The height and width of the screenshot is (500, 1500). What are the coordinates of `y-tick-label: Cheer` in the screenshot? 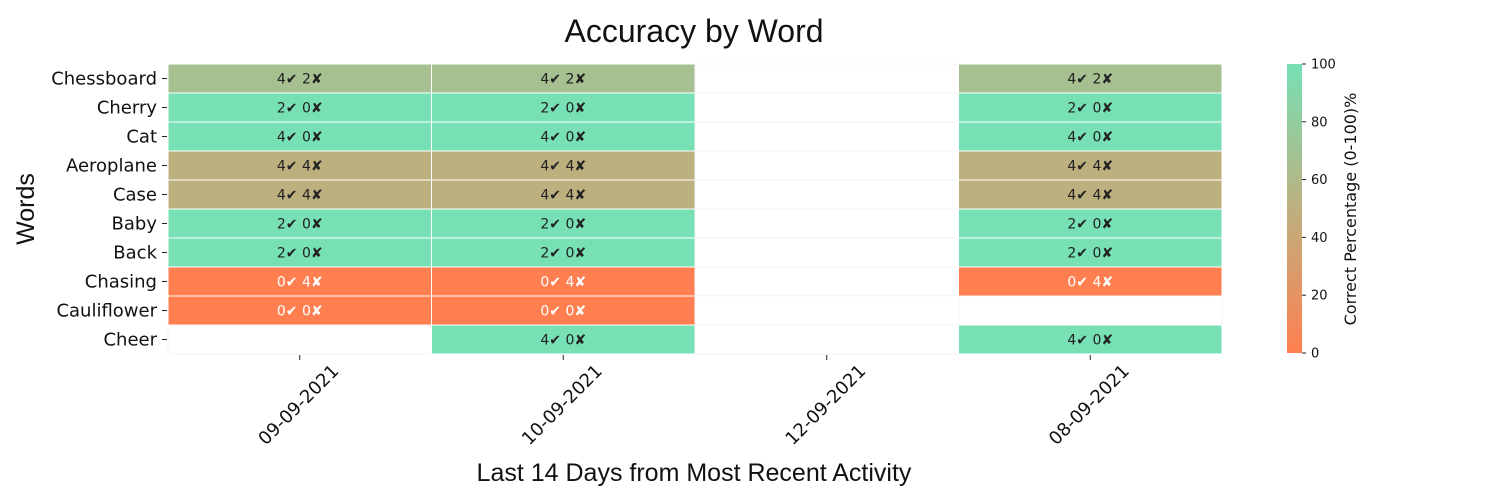 It's located at (130, 340).